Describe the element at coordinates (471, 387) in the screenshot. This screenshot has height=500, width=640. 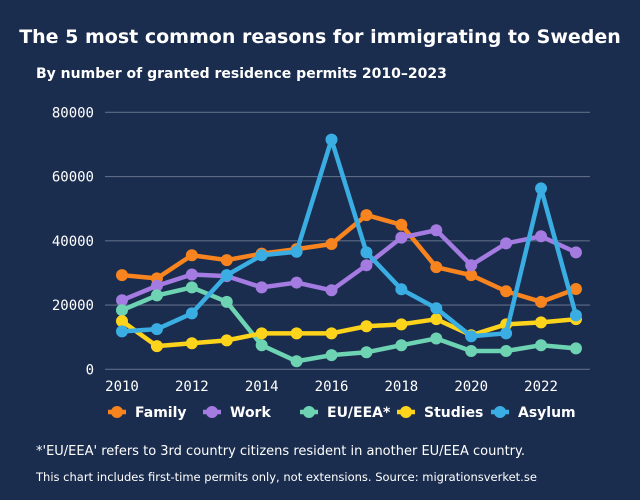
I see `x-tick-label: 2020` at that location.